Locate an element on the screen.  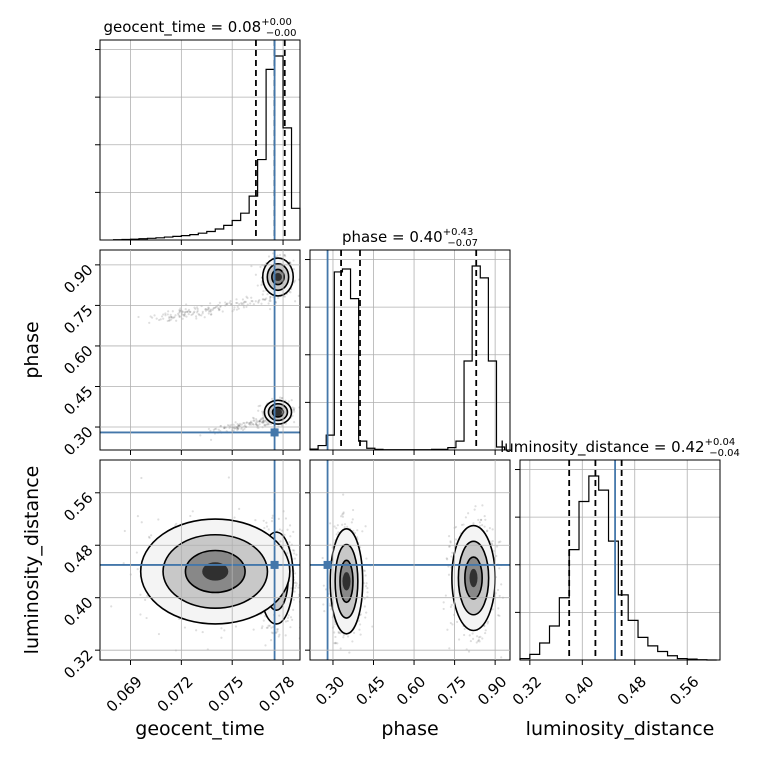
x-tick-label: 0.90 is located at coordinates (492, 691).